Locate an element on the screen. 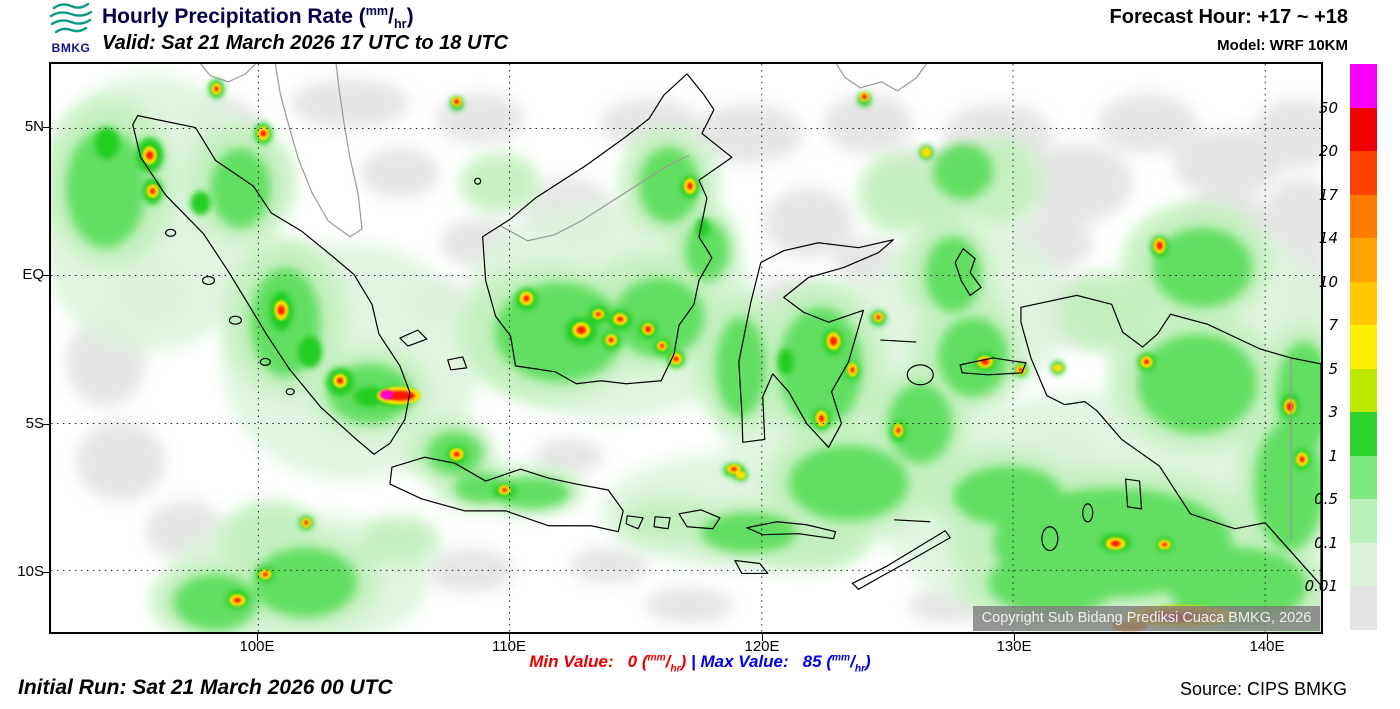 The width and height of the screenshot is (1400, 709). source-label: Source: CIPS BMKG is located at coordinates (1263, 689).